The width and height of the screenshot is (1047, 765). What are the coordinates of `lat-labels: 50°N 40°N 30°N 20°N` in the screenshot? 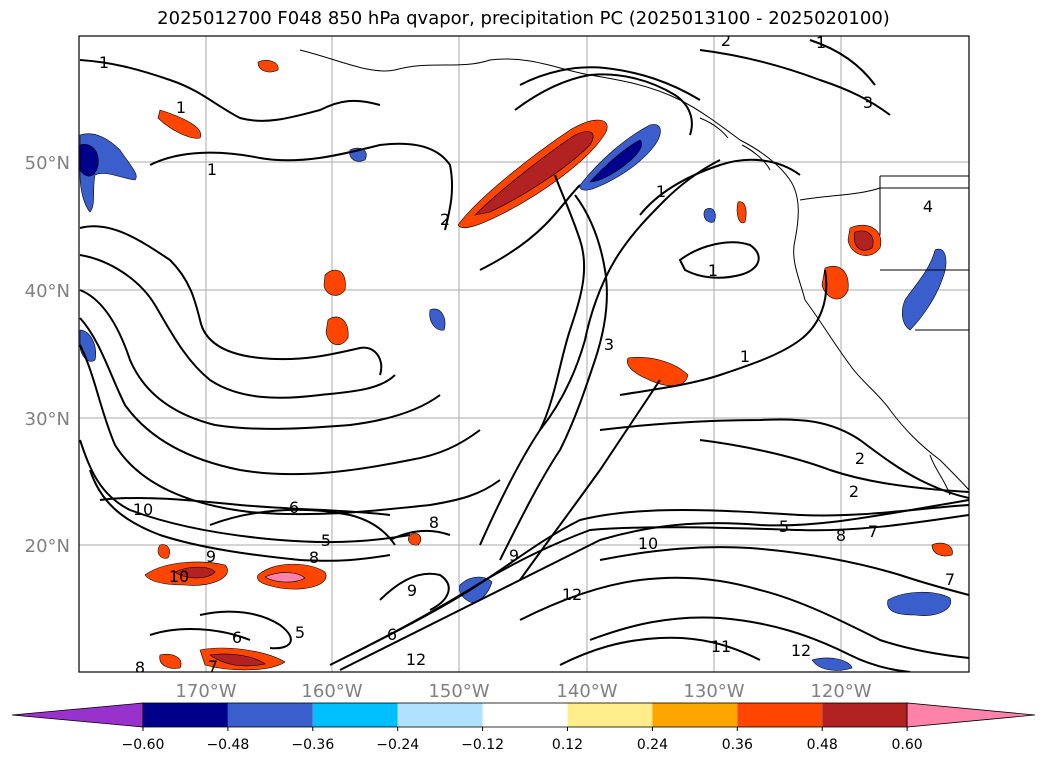 It's located at (47, 355).